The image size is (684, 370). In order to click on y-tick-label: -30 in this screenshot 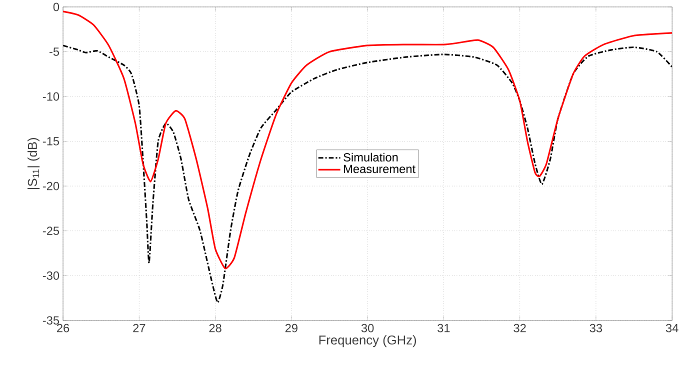, I will do `click(51, 275)`.